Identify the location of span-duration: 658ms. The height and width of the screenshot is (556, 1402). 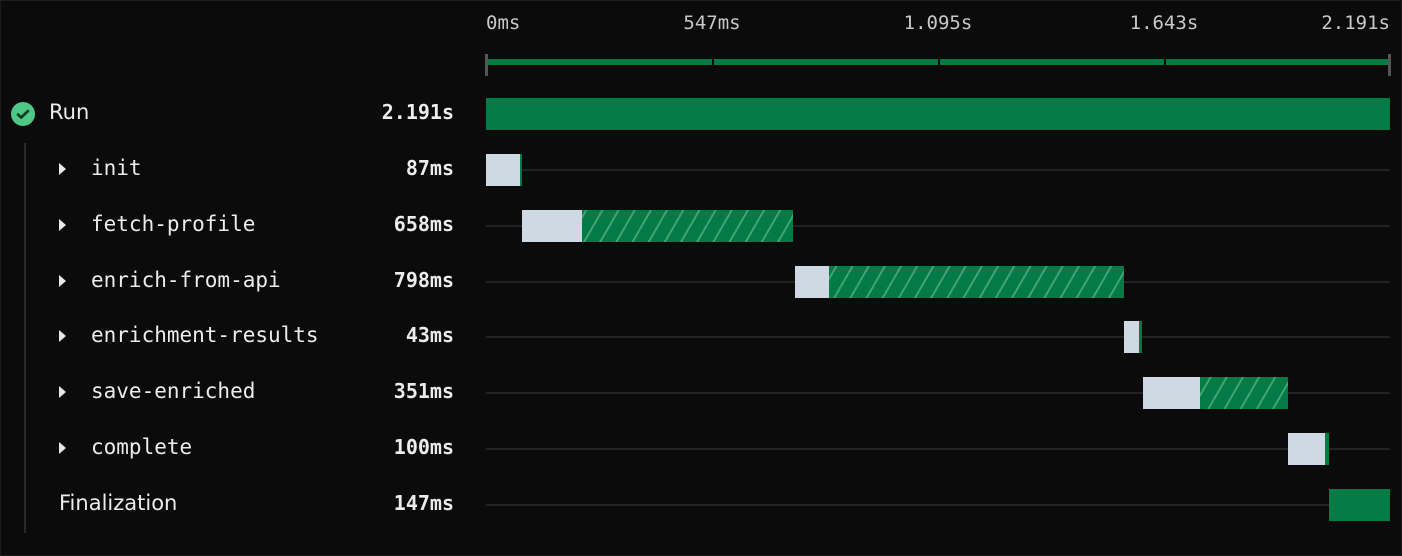
(423, 223).